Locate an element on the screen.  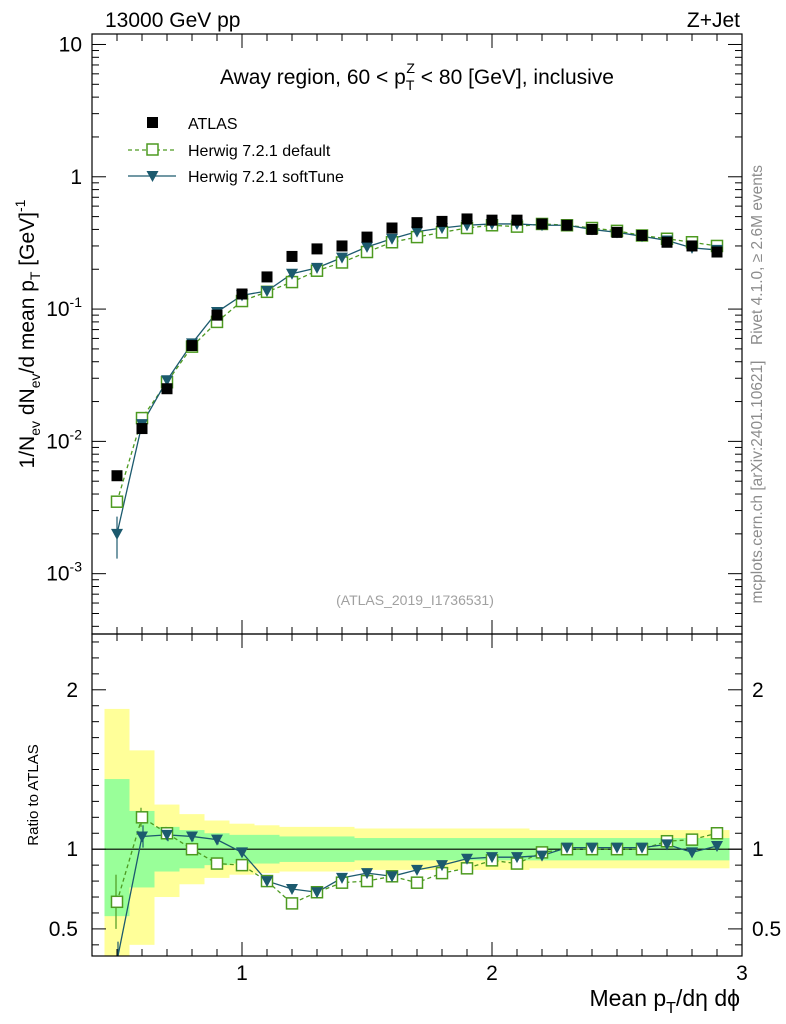
ratio-y-tick-label: 1 is located at coordinates (72, 849).